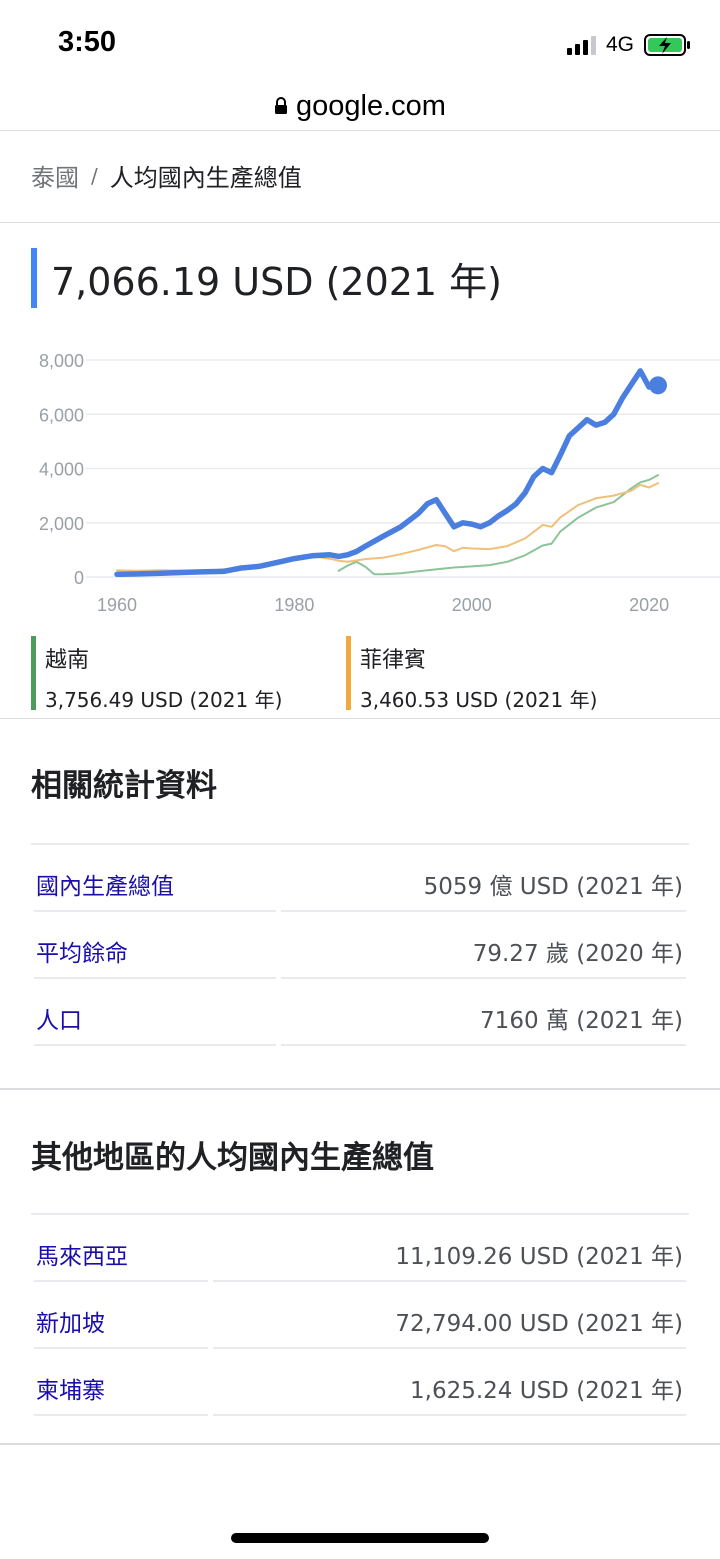  What do you see at coordinates (668, 45) in the screenshot?
I see `battery-charging-icon` at bounding box center [668, 45].